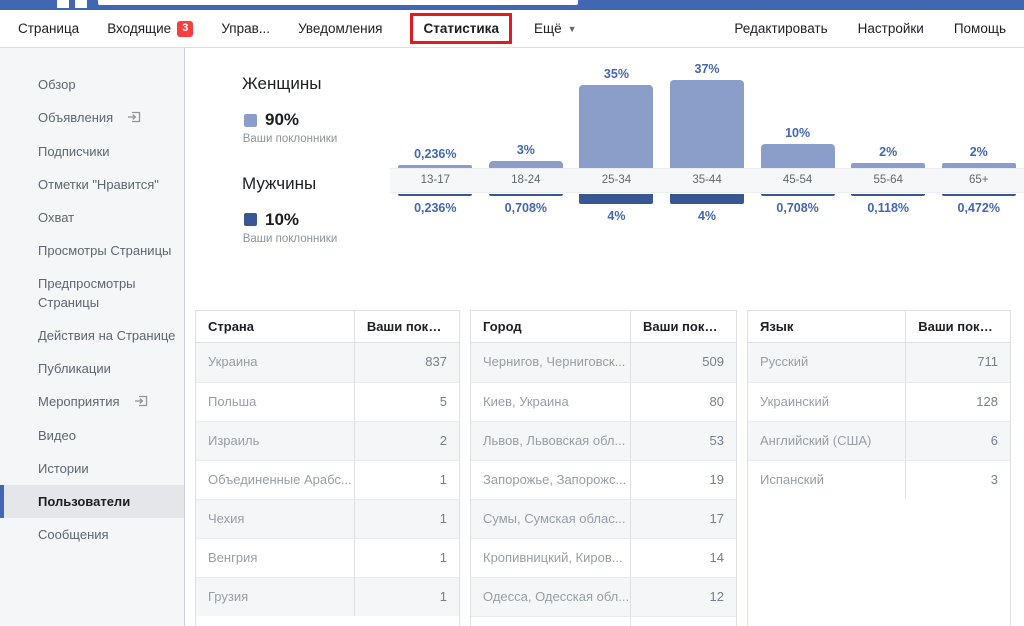  I want to click on row-value: 2, so click(406, 441).